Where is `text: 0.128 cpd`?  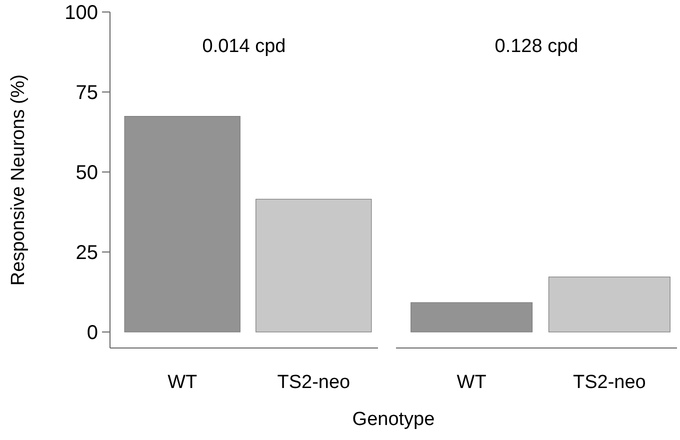 text: 0.128 cpd is located at coordinates (536, 46).